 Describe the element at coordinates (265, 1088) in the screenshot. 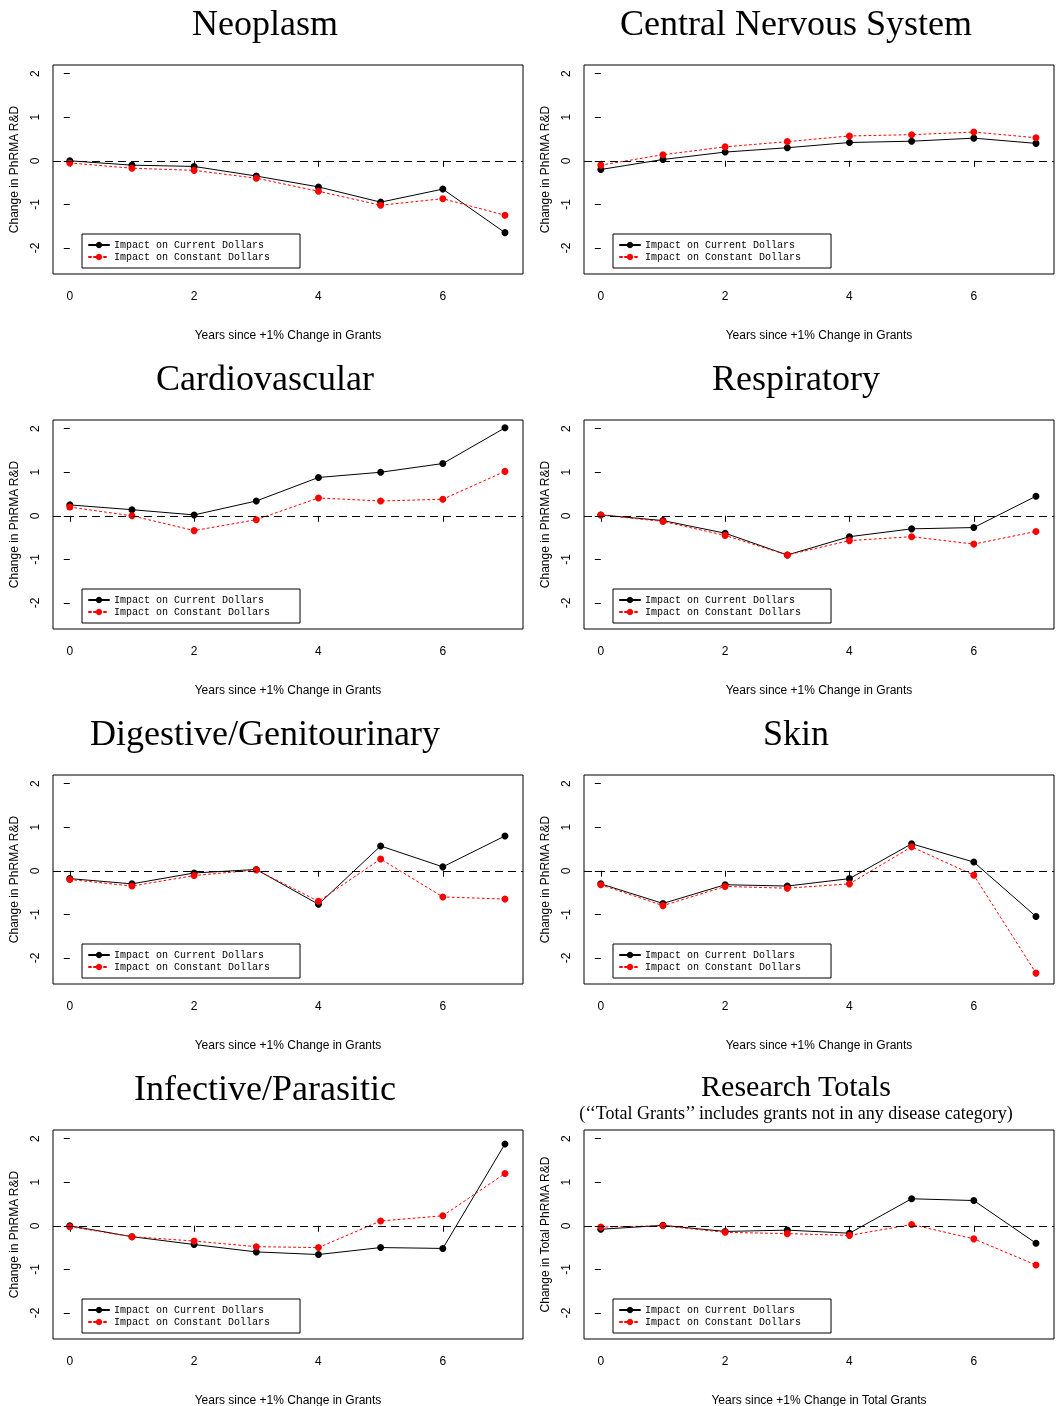

I see `chart-title: Infective/Parasitic` at that location.